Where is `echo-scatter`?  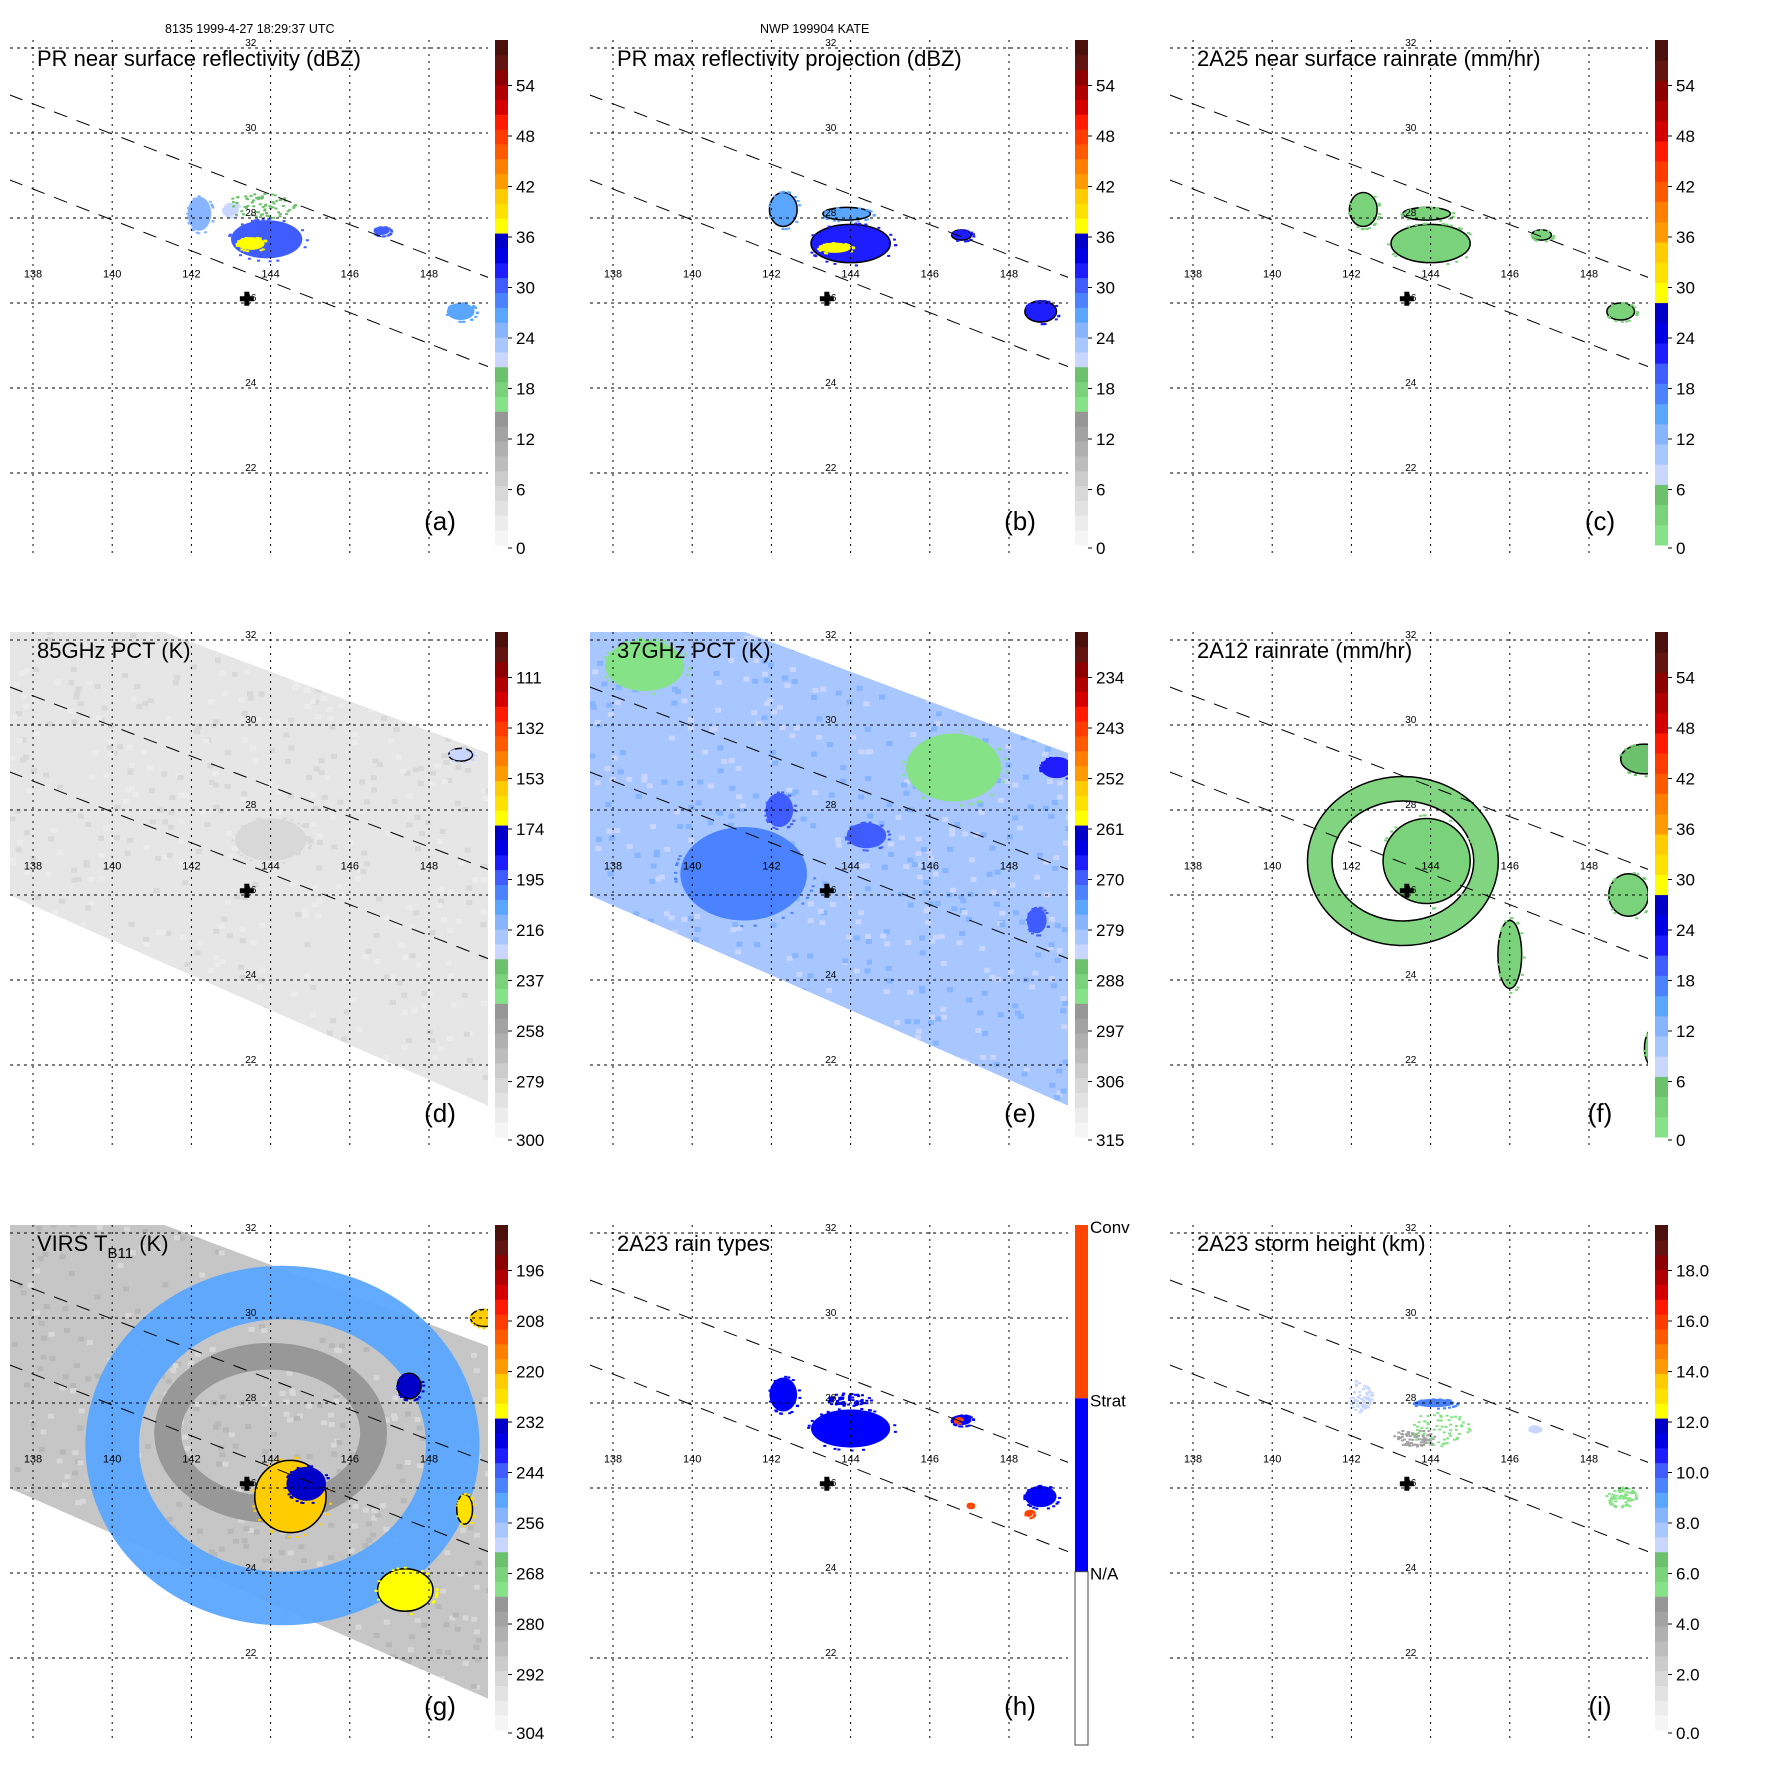
echo-scatter is located at coordinates (264, 205).